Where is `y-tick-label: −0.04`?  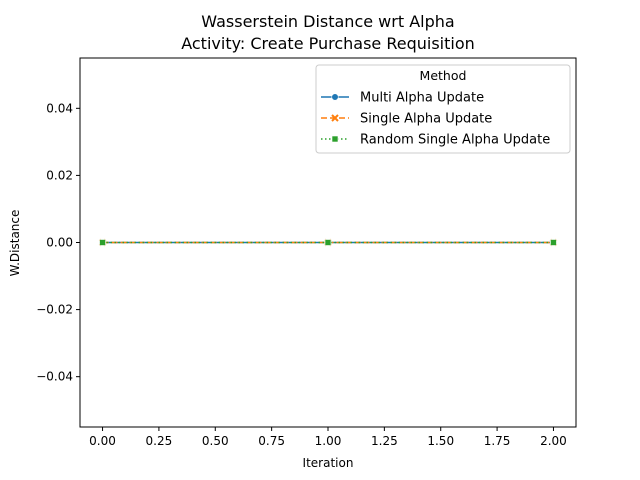
y-tick-label: −0.04 is located at coordinates (54, 377).